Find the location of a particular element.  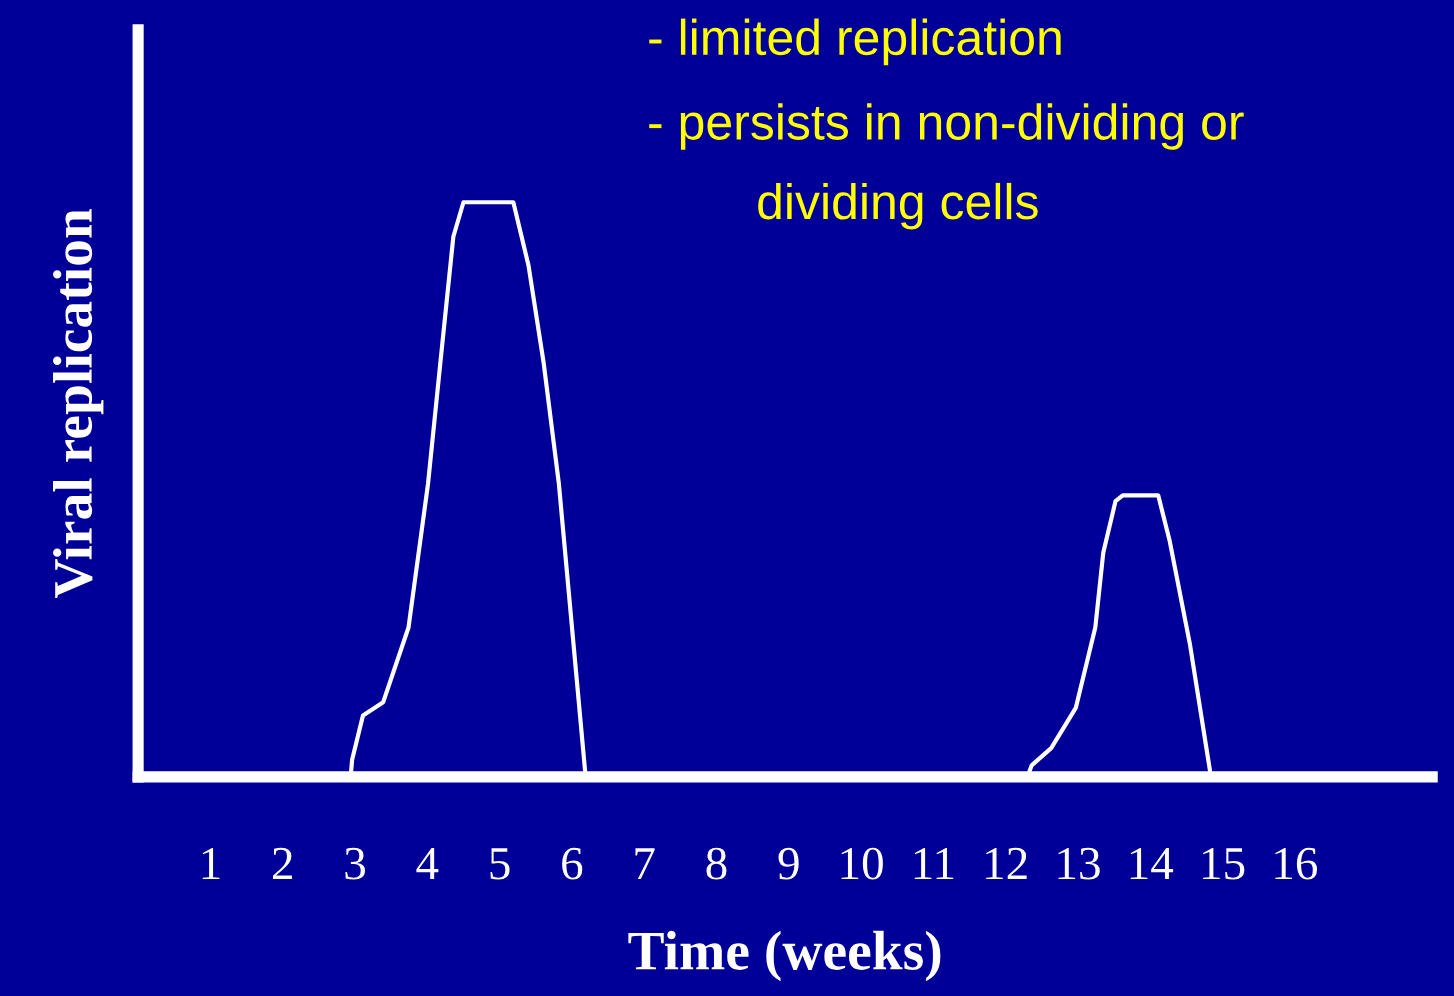

x-tick-label: 6 is located at coordinates (572, 863).